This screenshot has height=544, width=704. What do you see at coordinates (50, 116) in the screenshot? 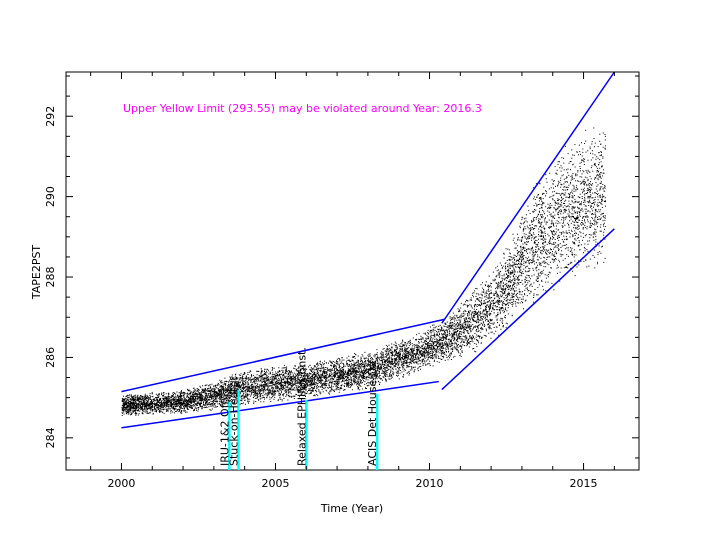
I see `y-tick-label: 292` at bounding box center [50, 116].